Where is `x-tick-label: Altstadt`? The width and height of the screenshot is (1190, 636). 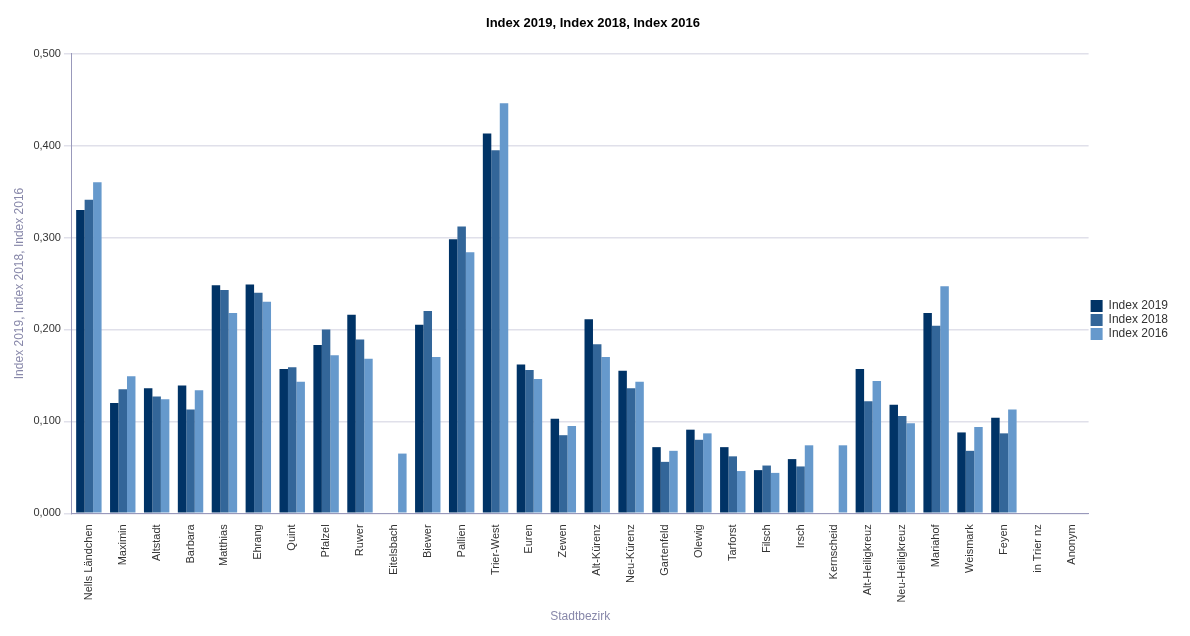
x-tick-label: Altstadt is located at coordinates (155, 543).